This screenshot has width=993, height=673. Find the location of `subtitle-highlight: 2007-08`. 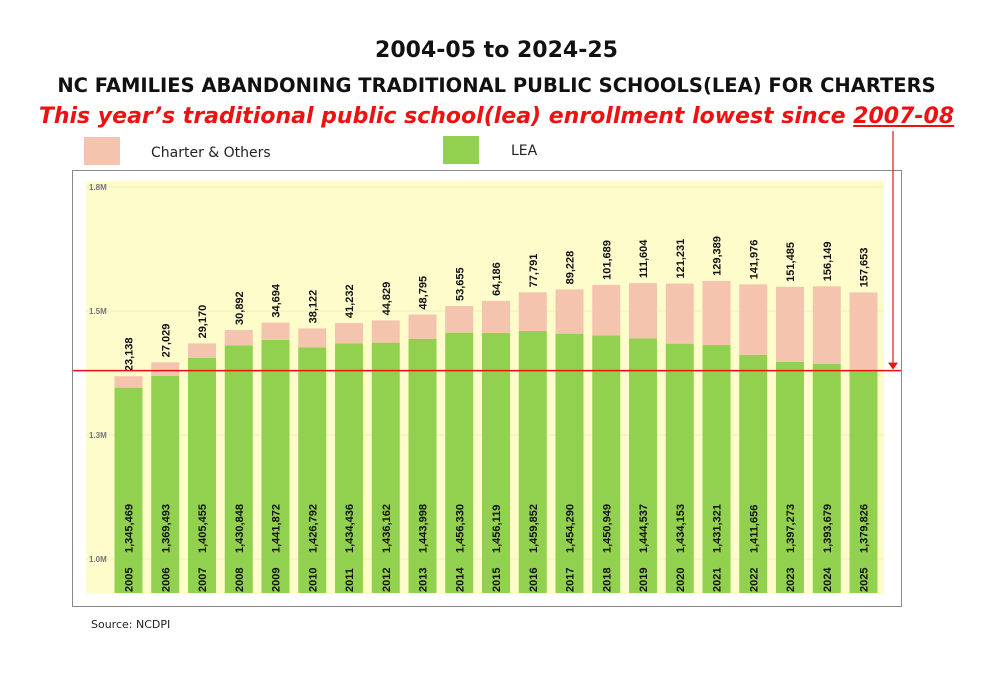

subtitle-highlight: 2007-08 is located at coordinates (904, 116).